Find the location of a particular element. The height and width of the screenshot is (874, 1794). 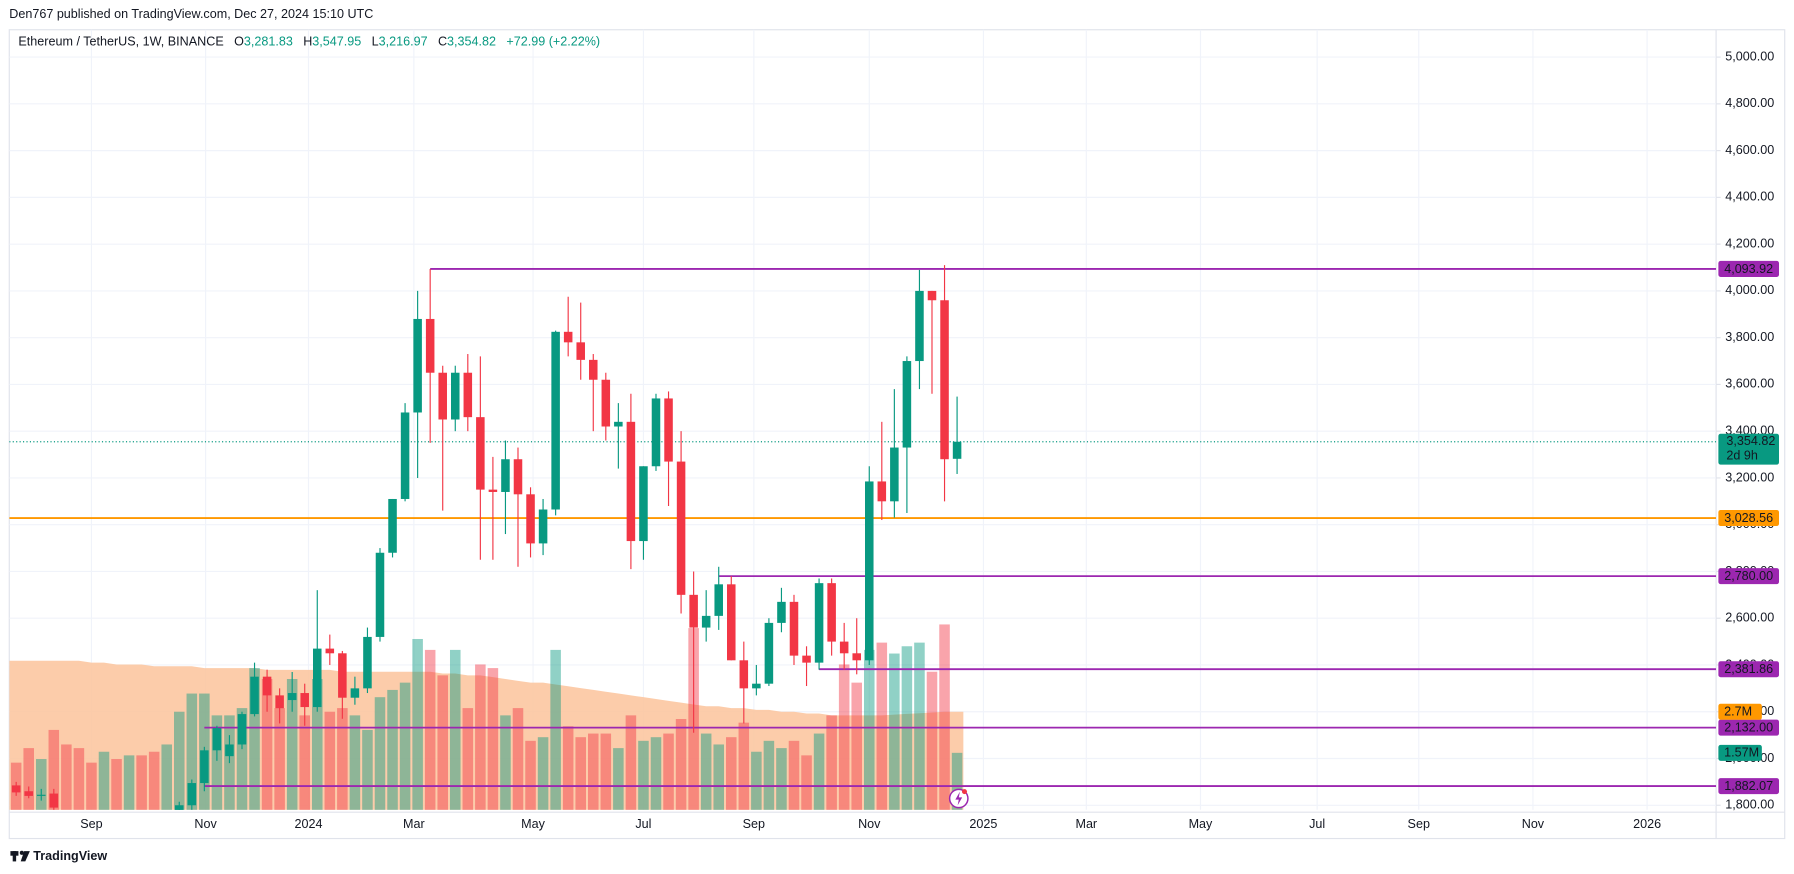

x-tick-label: 2024 is located at coordinates (308, 824).